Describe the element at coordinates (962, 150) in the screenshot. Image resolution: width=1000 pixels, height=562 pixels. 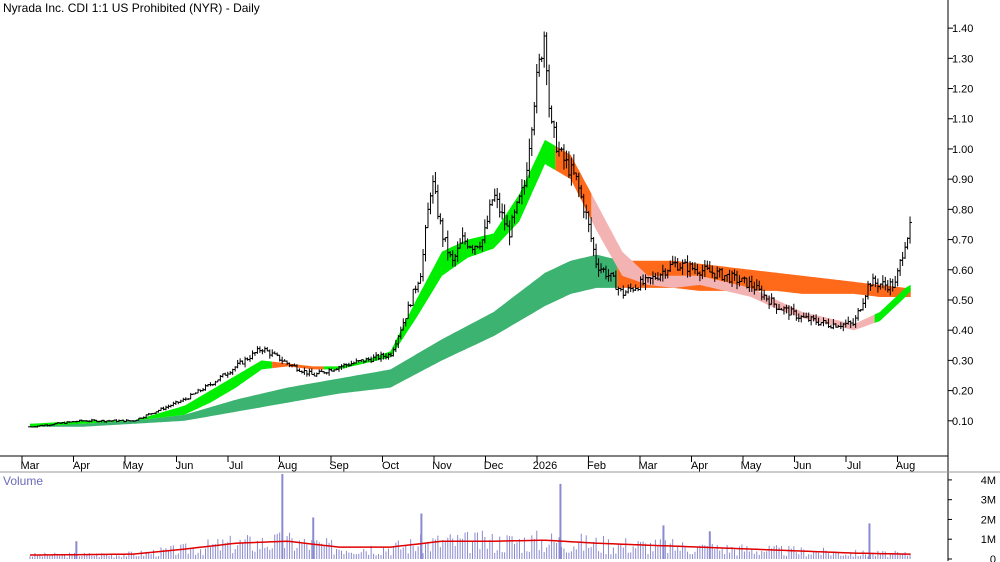
I see `y-tick-label: 1.00` at that location.